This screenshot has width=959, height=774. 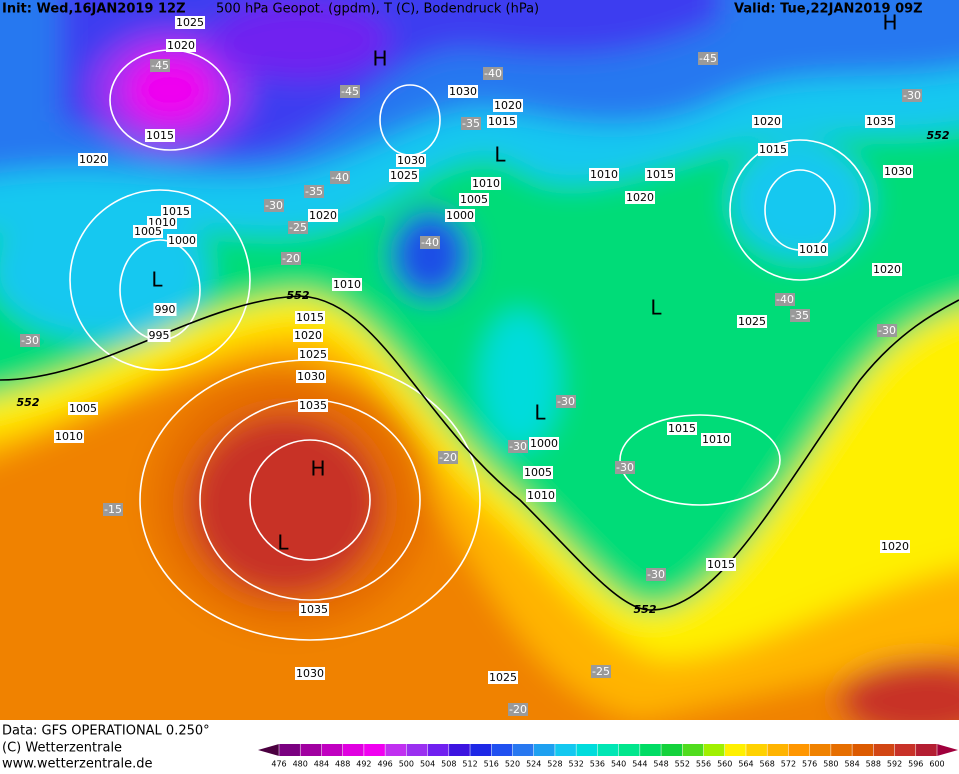 I want to click on isobar-label: 1000, so click(x=460, y=215).